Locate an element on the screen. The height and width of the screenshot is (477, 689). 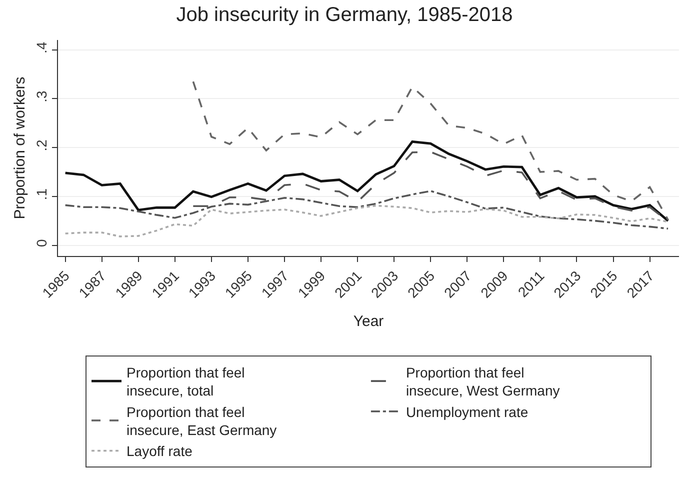
y-tick-label: .2 is located at coordinates (41, 145).